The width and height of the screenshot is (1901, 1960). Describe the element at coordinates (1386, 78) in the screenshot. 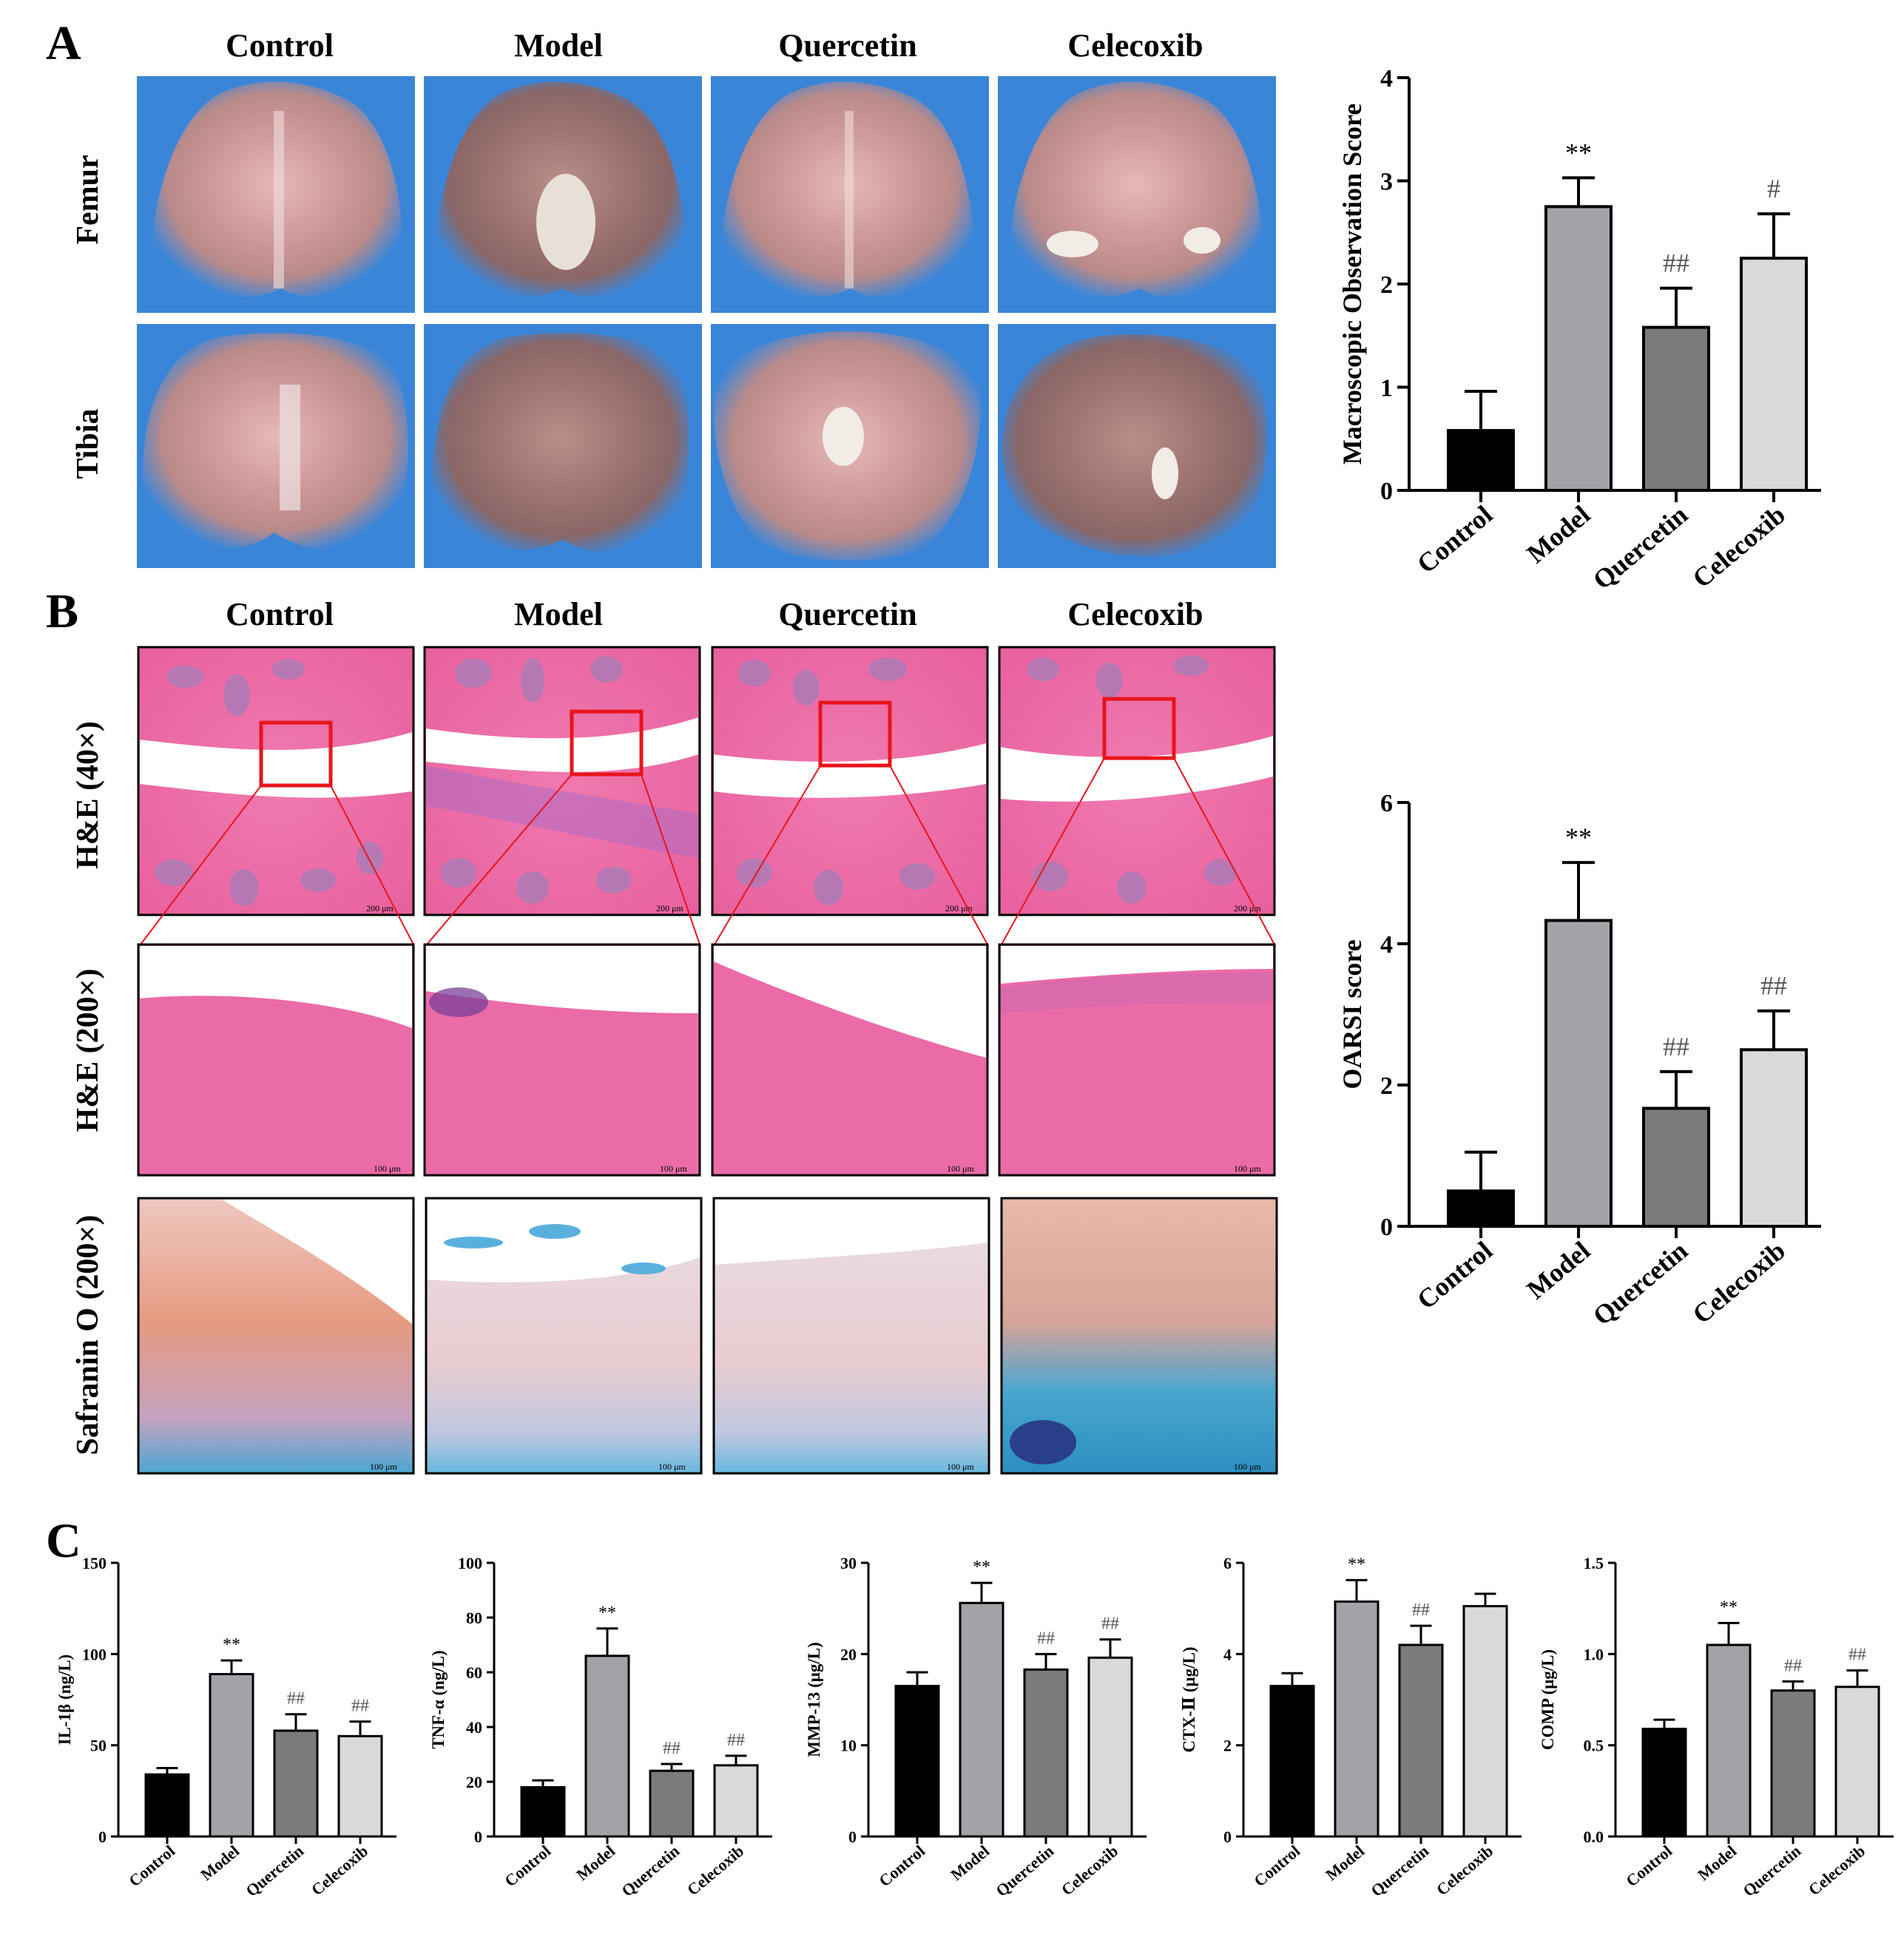

I see `y-tick-label: 4` at that location.